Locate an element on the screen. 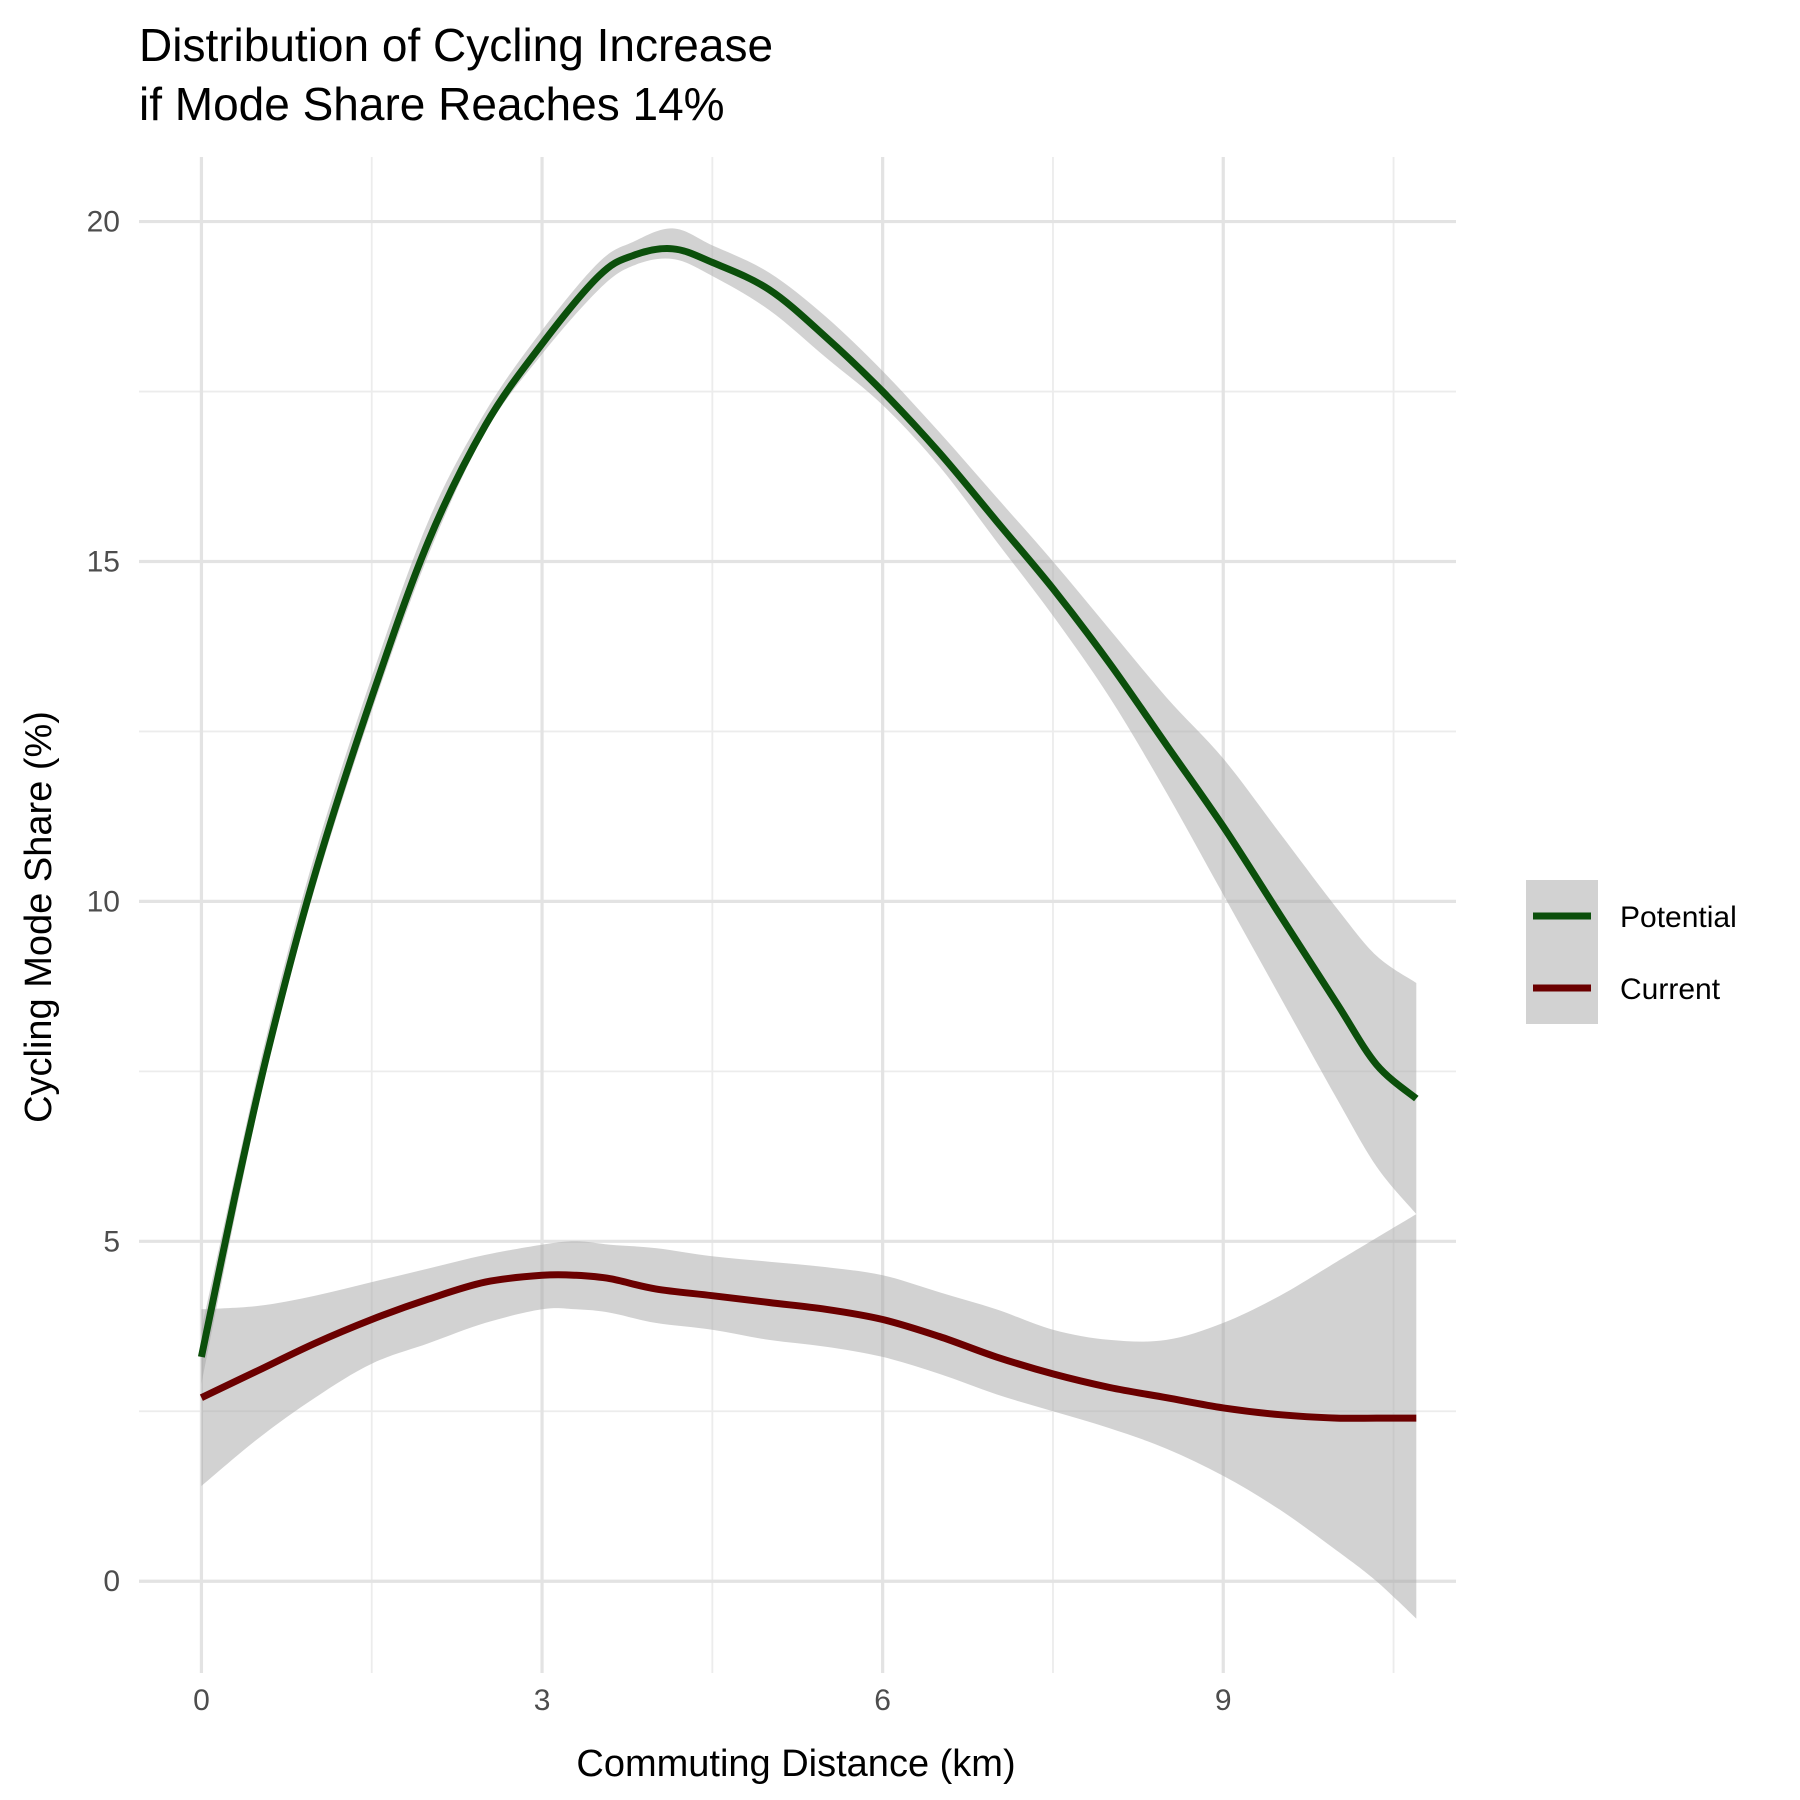 The width and height of the screenshot is (1800, 1800). y-tick-label-4: 20 is located at coordinates (103, 222).